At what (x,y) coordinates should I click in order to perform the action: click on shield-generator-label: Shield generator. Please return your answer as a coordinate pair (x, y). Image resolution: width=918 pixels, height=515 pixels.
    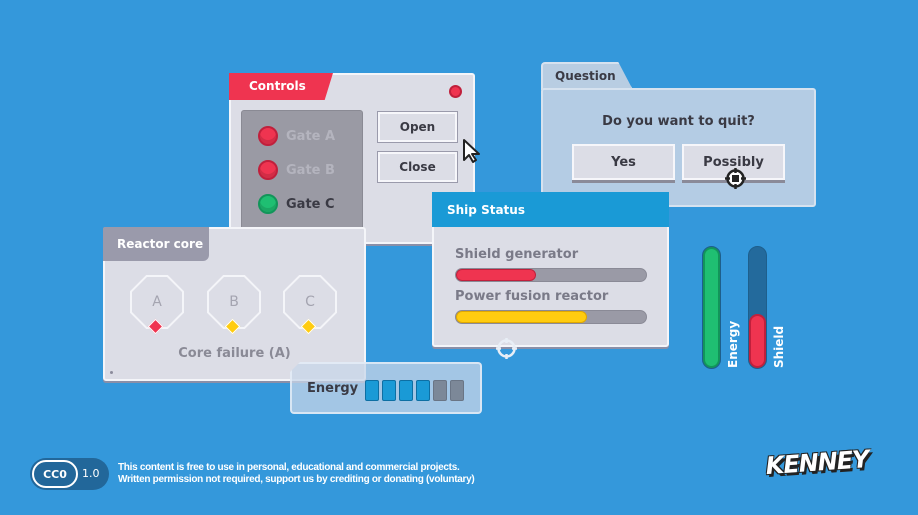
    Looking at the image, I should click on (517, 254).